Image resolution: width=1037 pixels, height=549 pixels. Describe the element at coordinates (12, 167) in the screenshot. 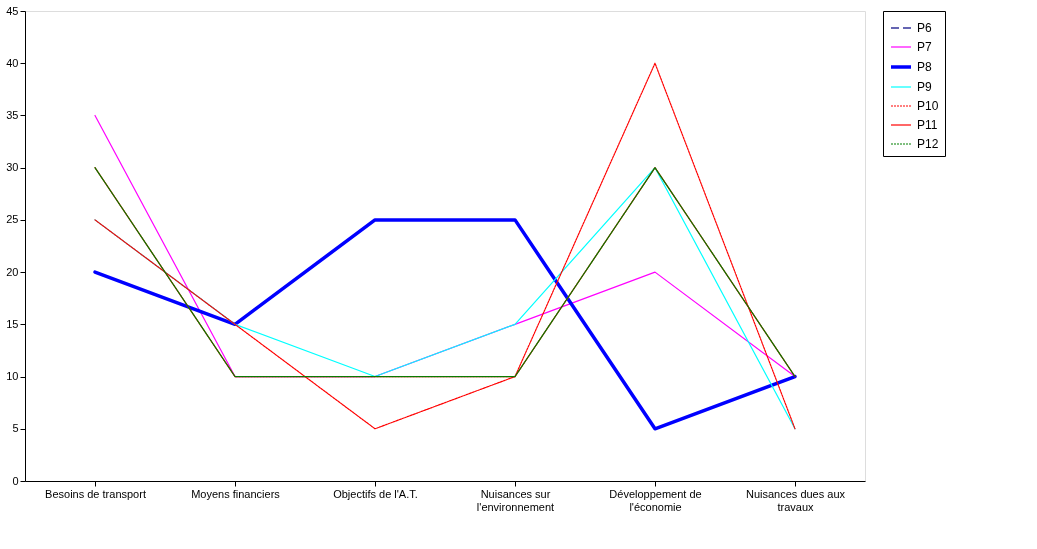

I see `y-tick-label: 30` at that location.